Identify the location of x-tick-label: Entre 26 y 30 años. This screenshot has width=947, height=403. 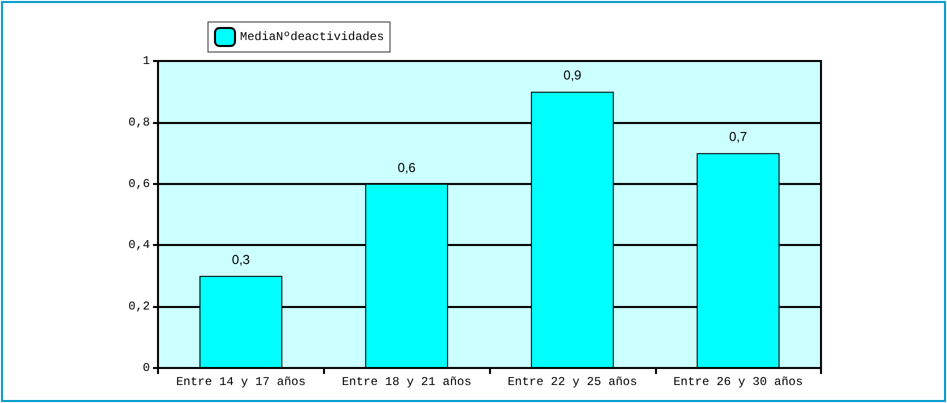
(738, 382).